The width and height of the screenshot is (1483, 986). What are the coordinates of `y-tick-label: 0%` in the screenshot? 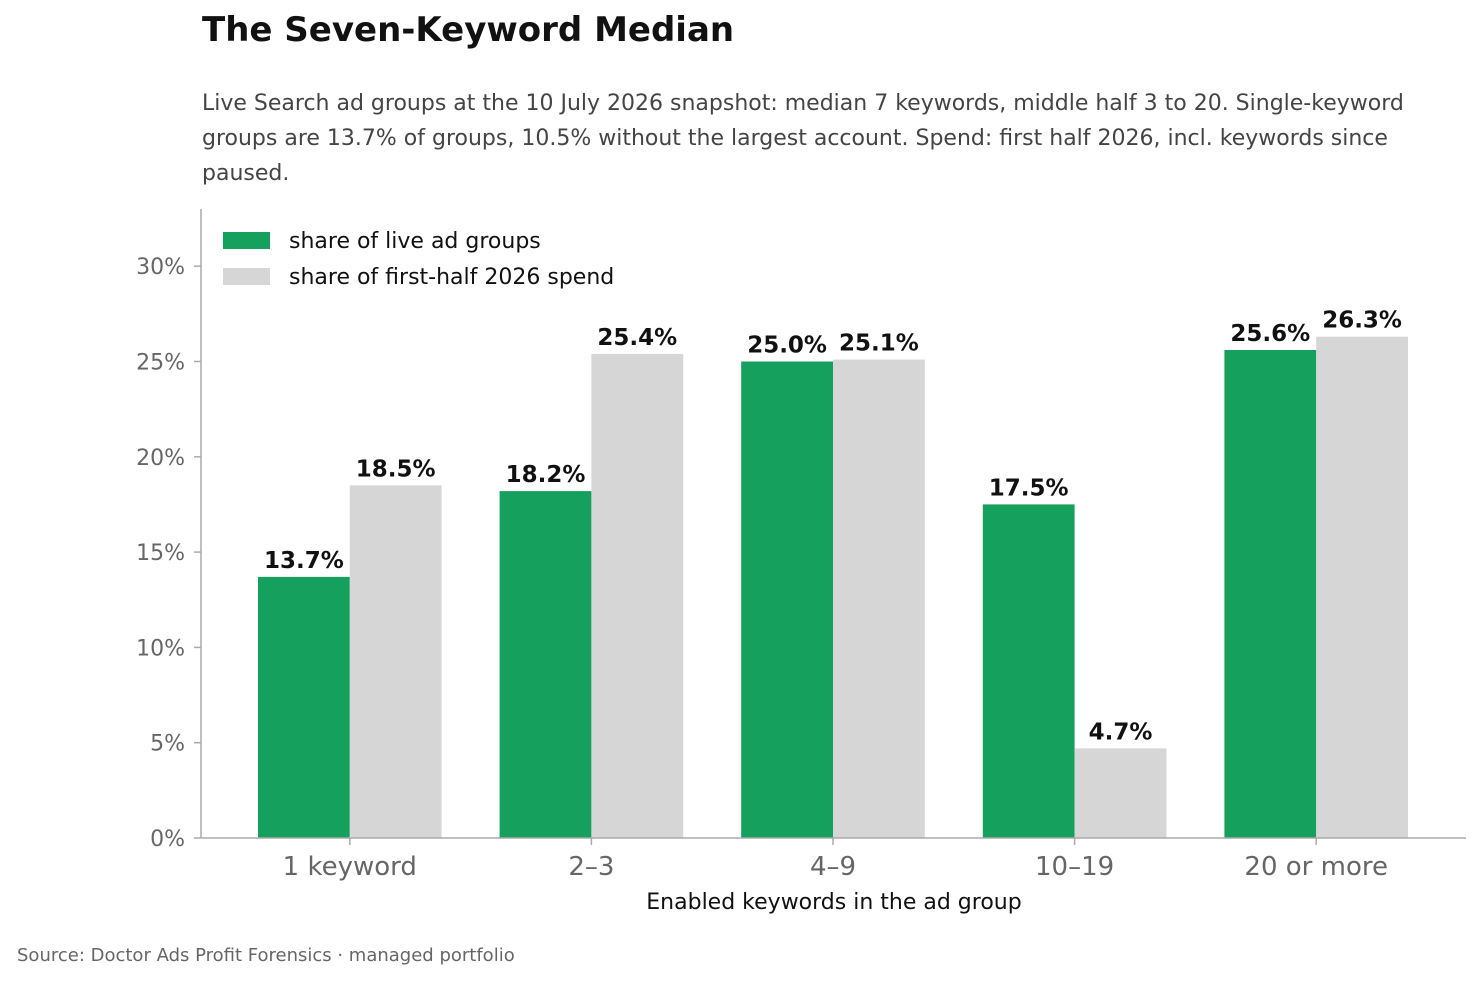 It's located at (167, 839).